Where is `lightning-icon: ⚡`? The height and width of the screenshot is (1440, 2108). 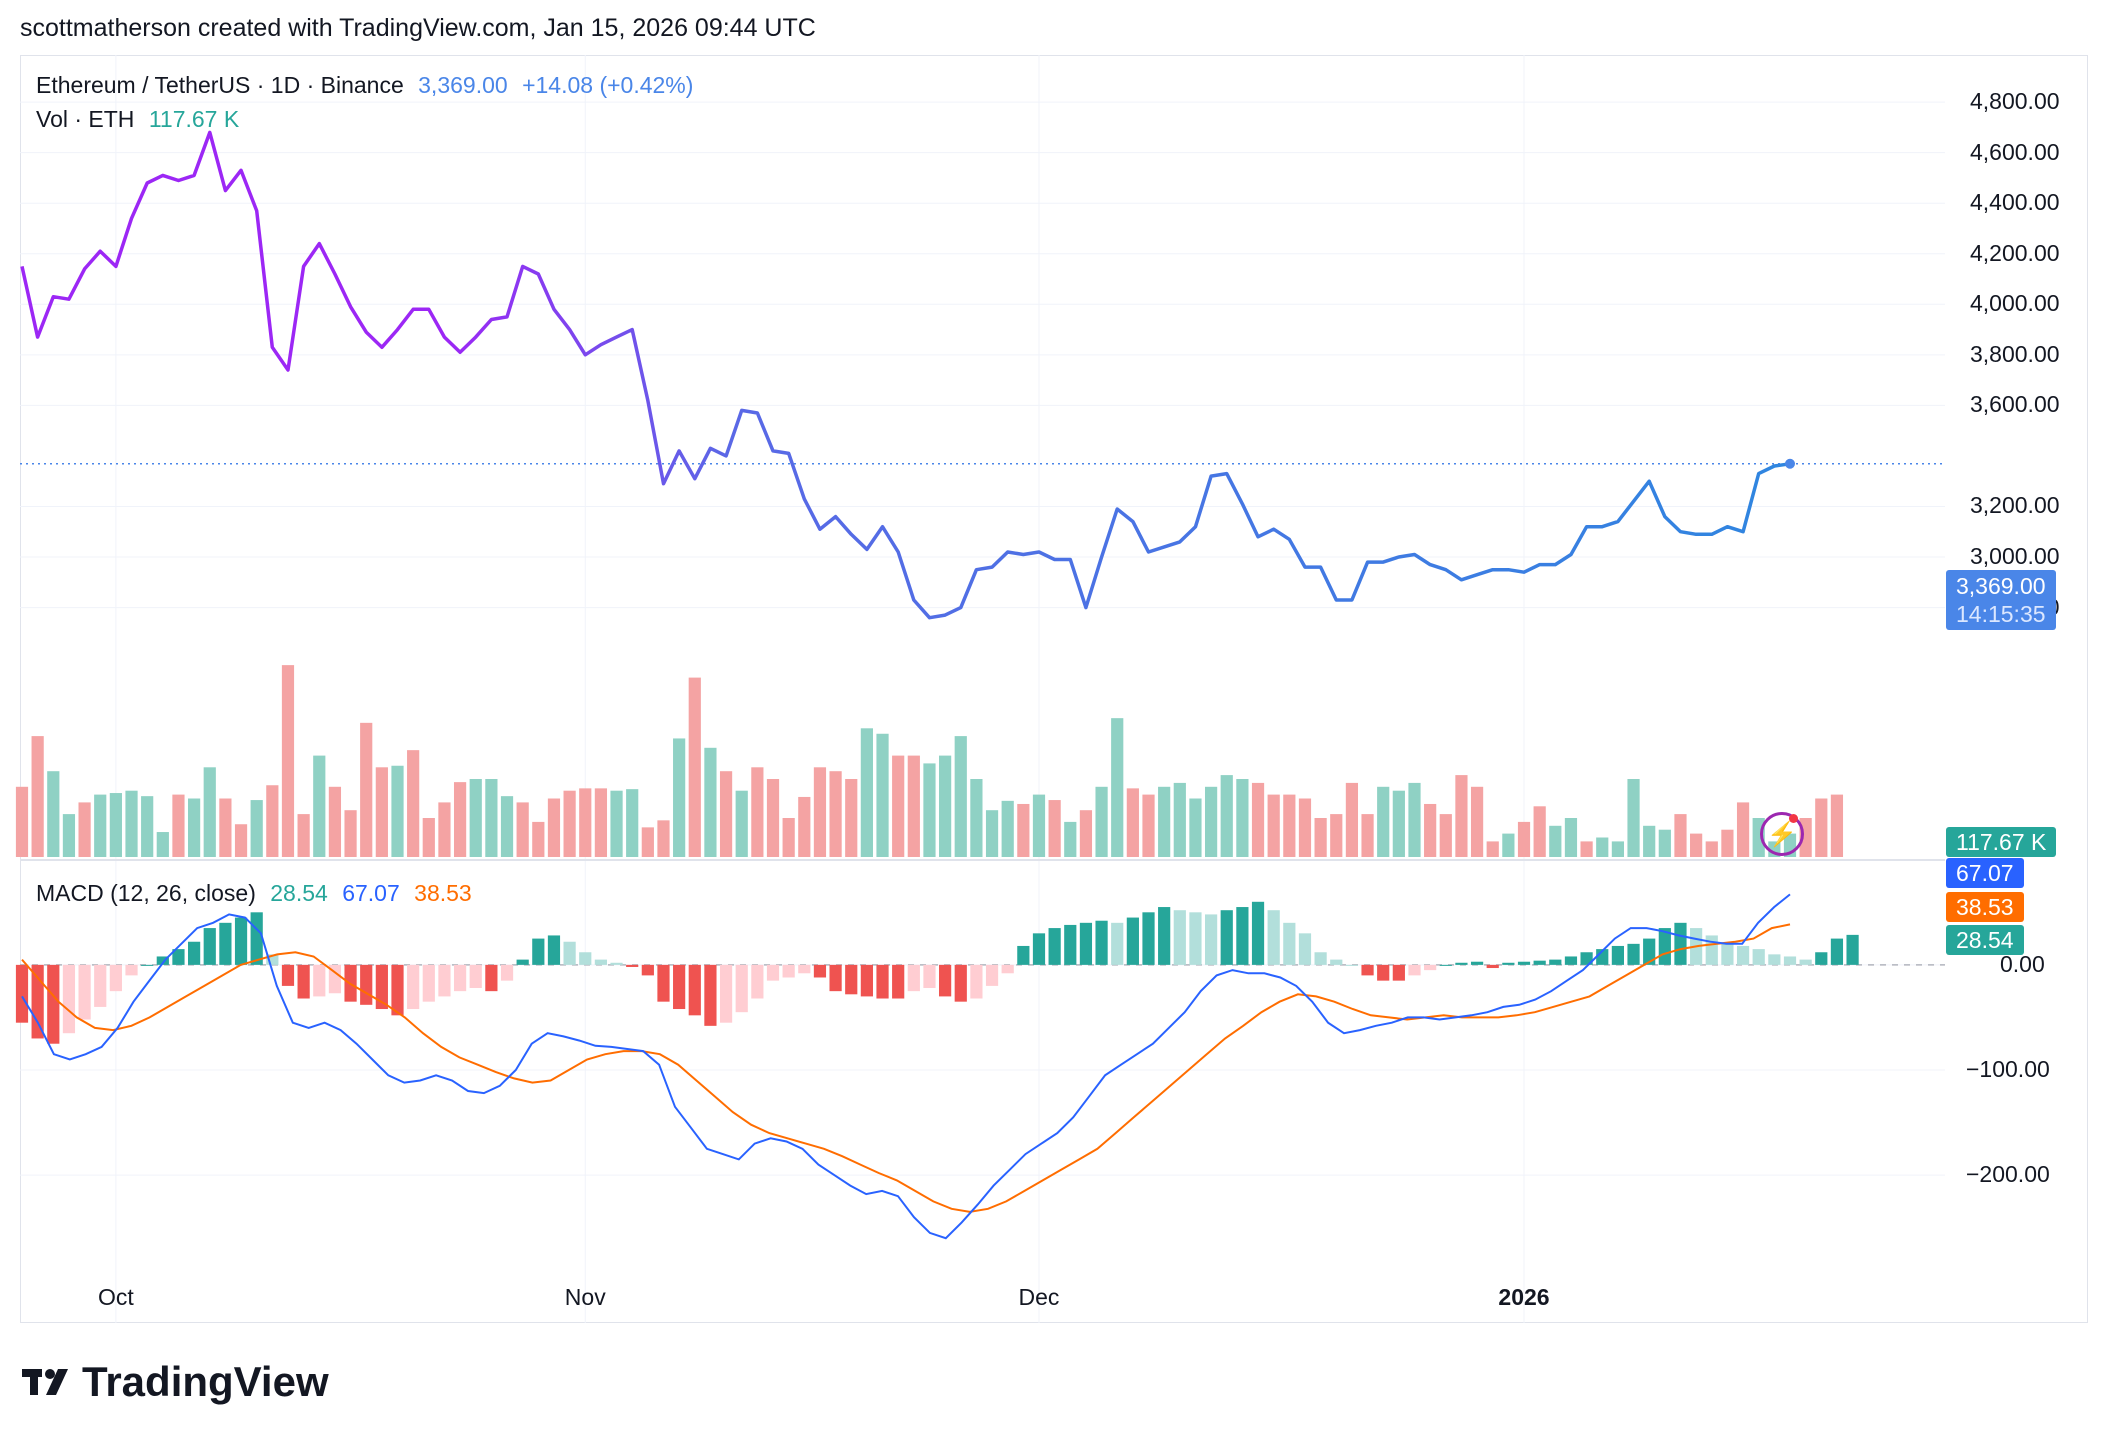
lightning-icon: ⚡ is located at coordinates (1782, 834).